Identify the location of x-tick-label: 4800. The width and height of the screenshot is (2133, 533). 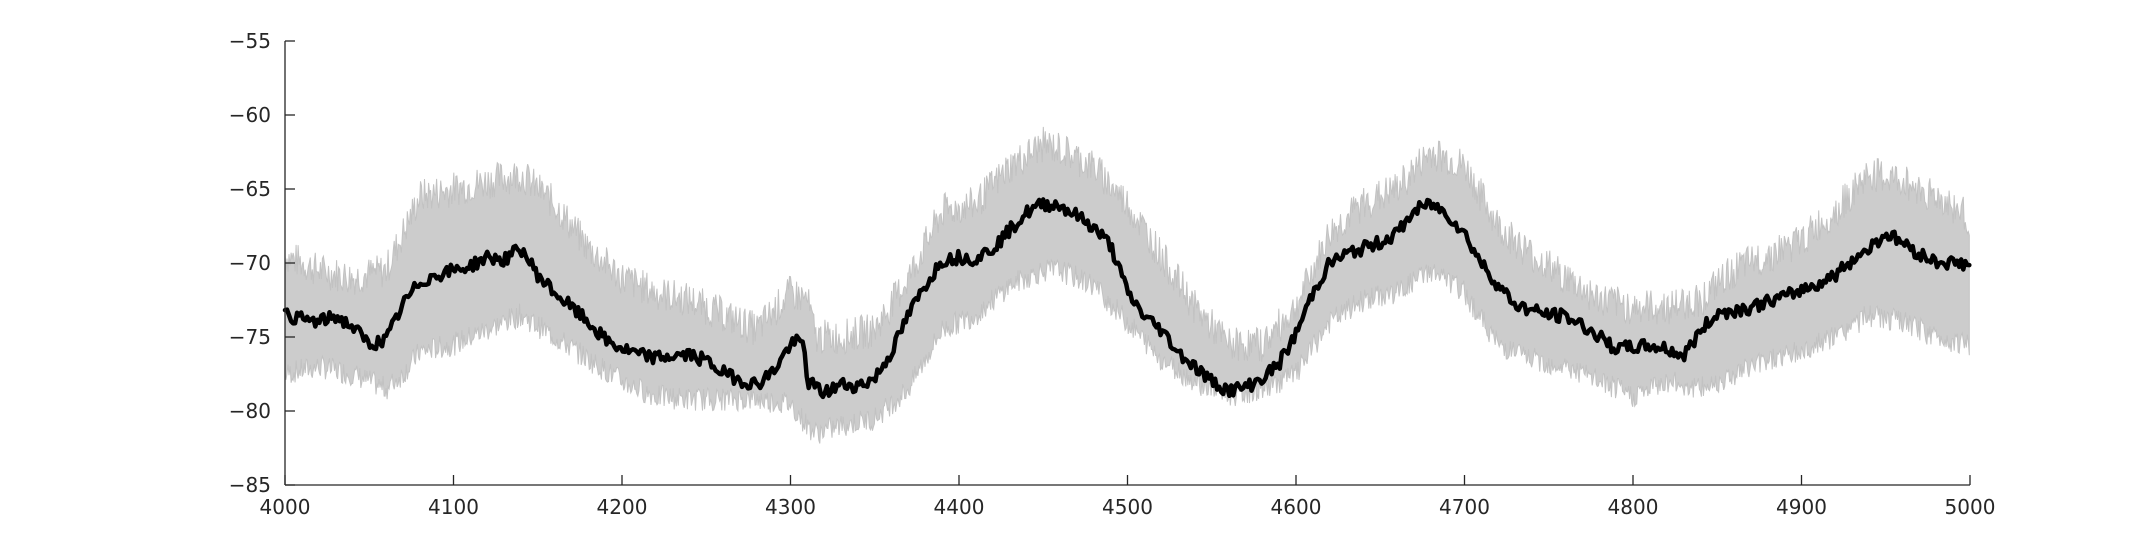
(1633, 507).